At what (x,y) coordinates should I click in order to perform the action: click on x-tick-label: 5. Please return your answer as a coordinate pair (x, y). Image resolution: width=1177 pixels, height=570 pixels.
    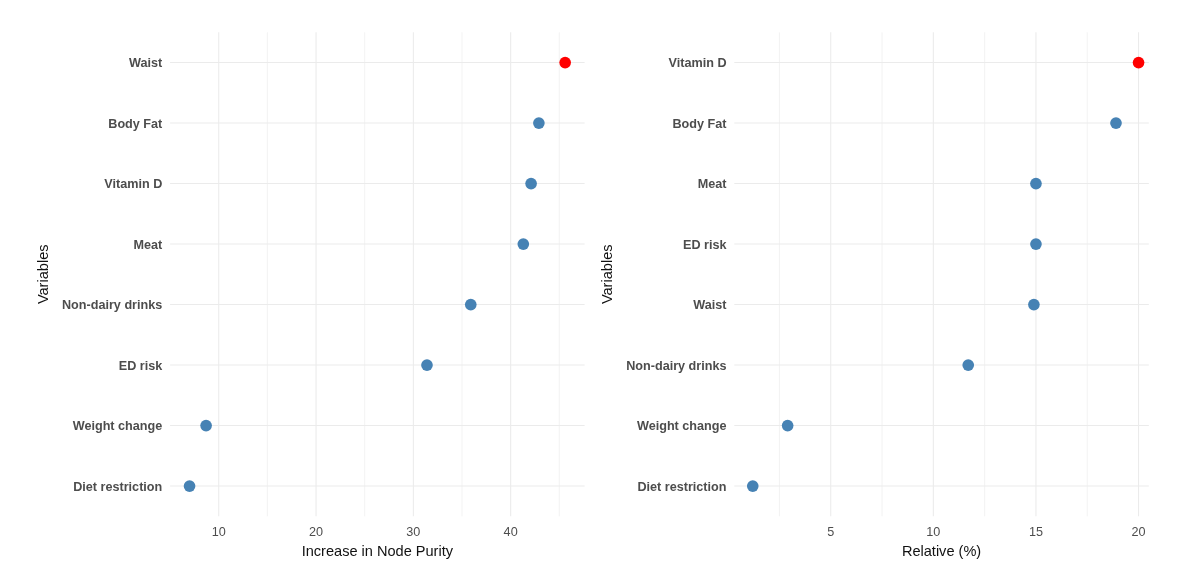
    Looking at the image, I should click on (831, 531).